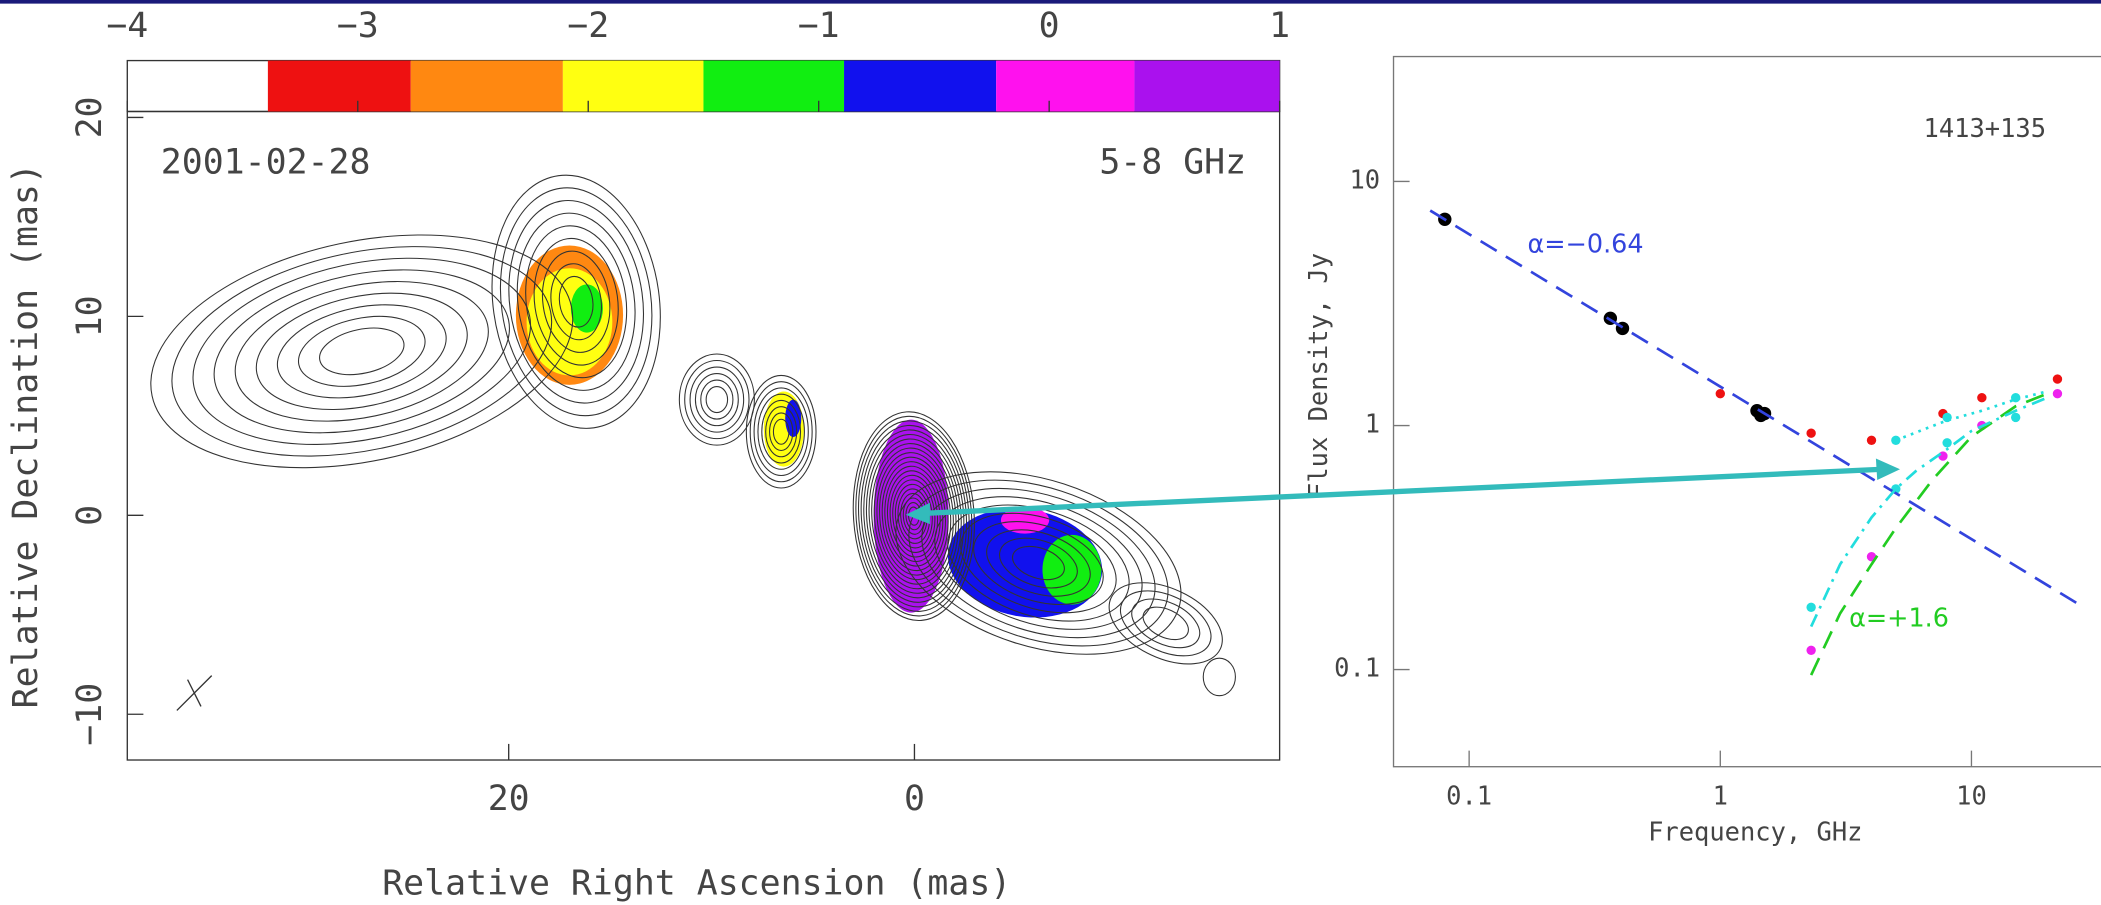 The height and width of the screenshot is (905, 2101). What do you see at coordinates (914, 799) in the screenshot?
I see `x-tick-label: 0` at bounding box center [914, 799].